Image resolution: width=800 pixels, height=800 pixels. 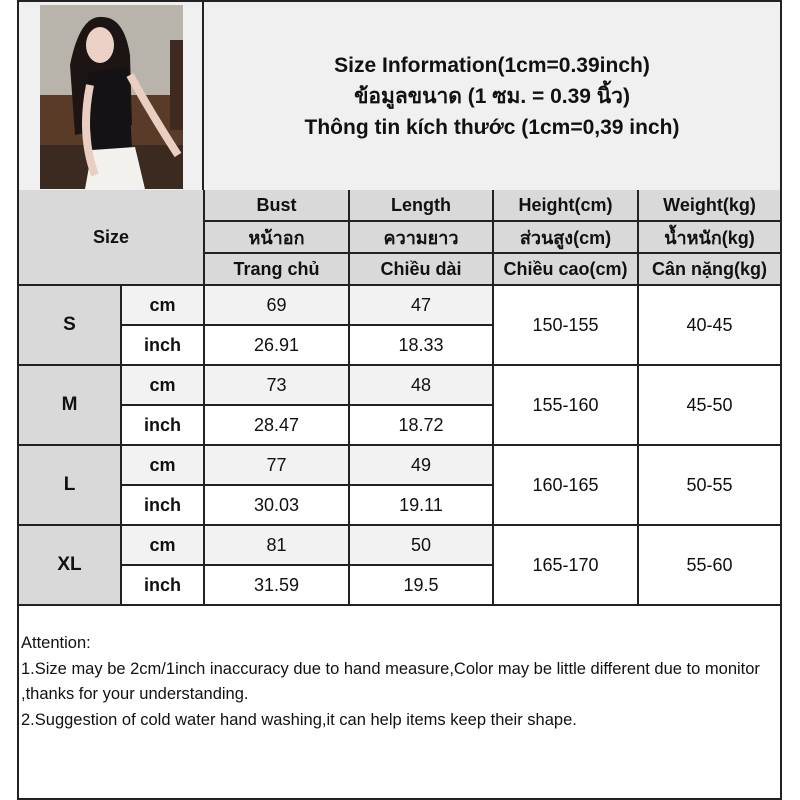 What do you see at coordinates (708, 206) in the screenshot?
I see `col-weight: Weight(kg)` at bounding box center [708, 206].